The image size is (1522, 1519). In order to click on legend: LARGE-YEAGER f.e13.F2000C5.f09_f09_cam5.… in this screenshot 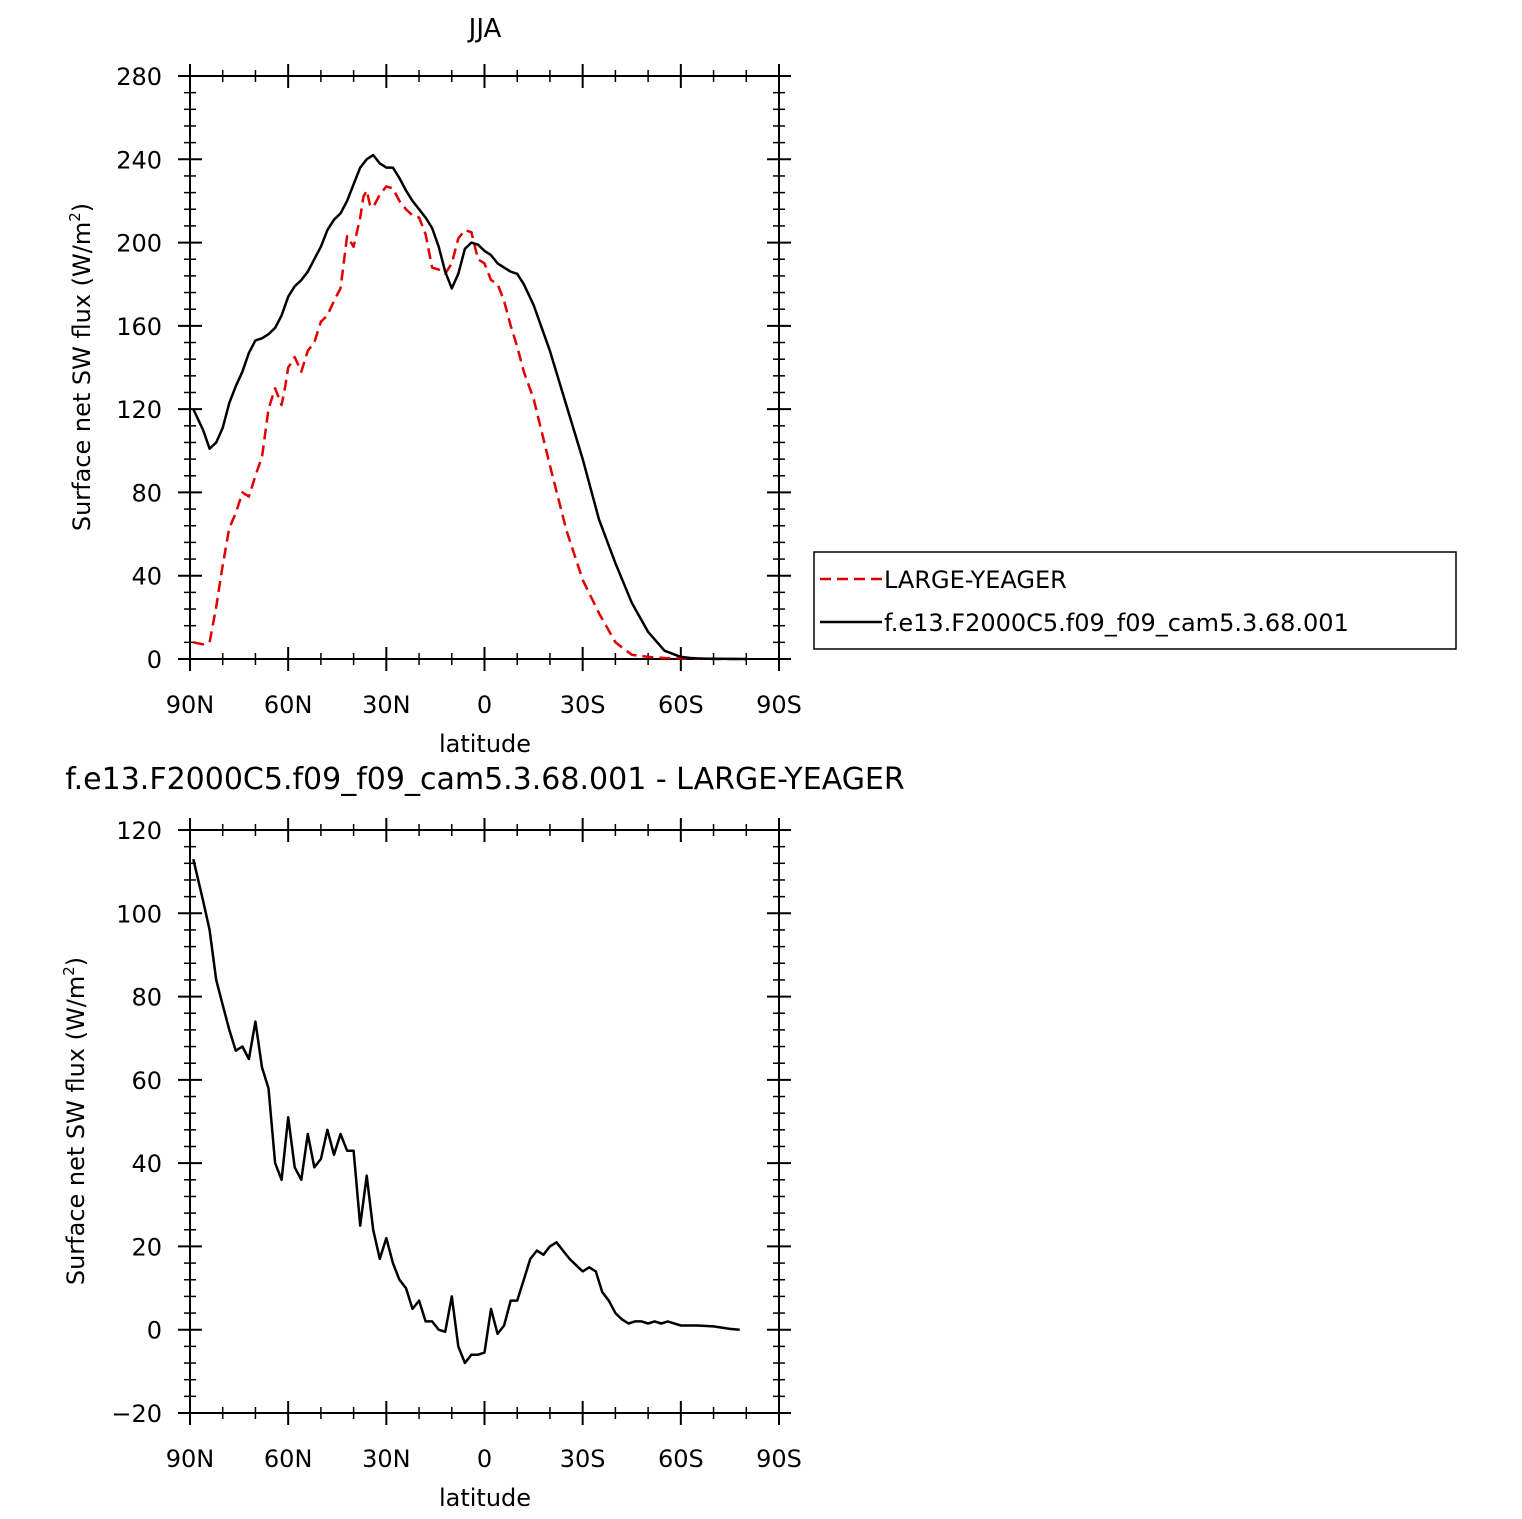, I will do `click(1135, 600)`.